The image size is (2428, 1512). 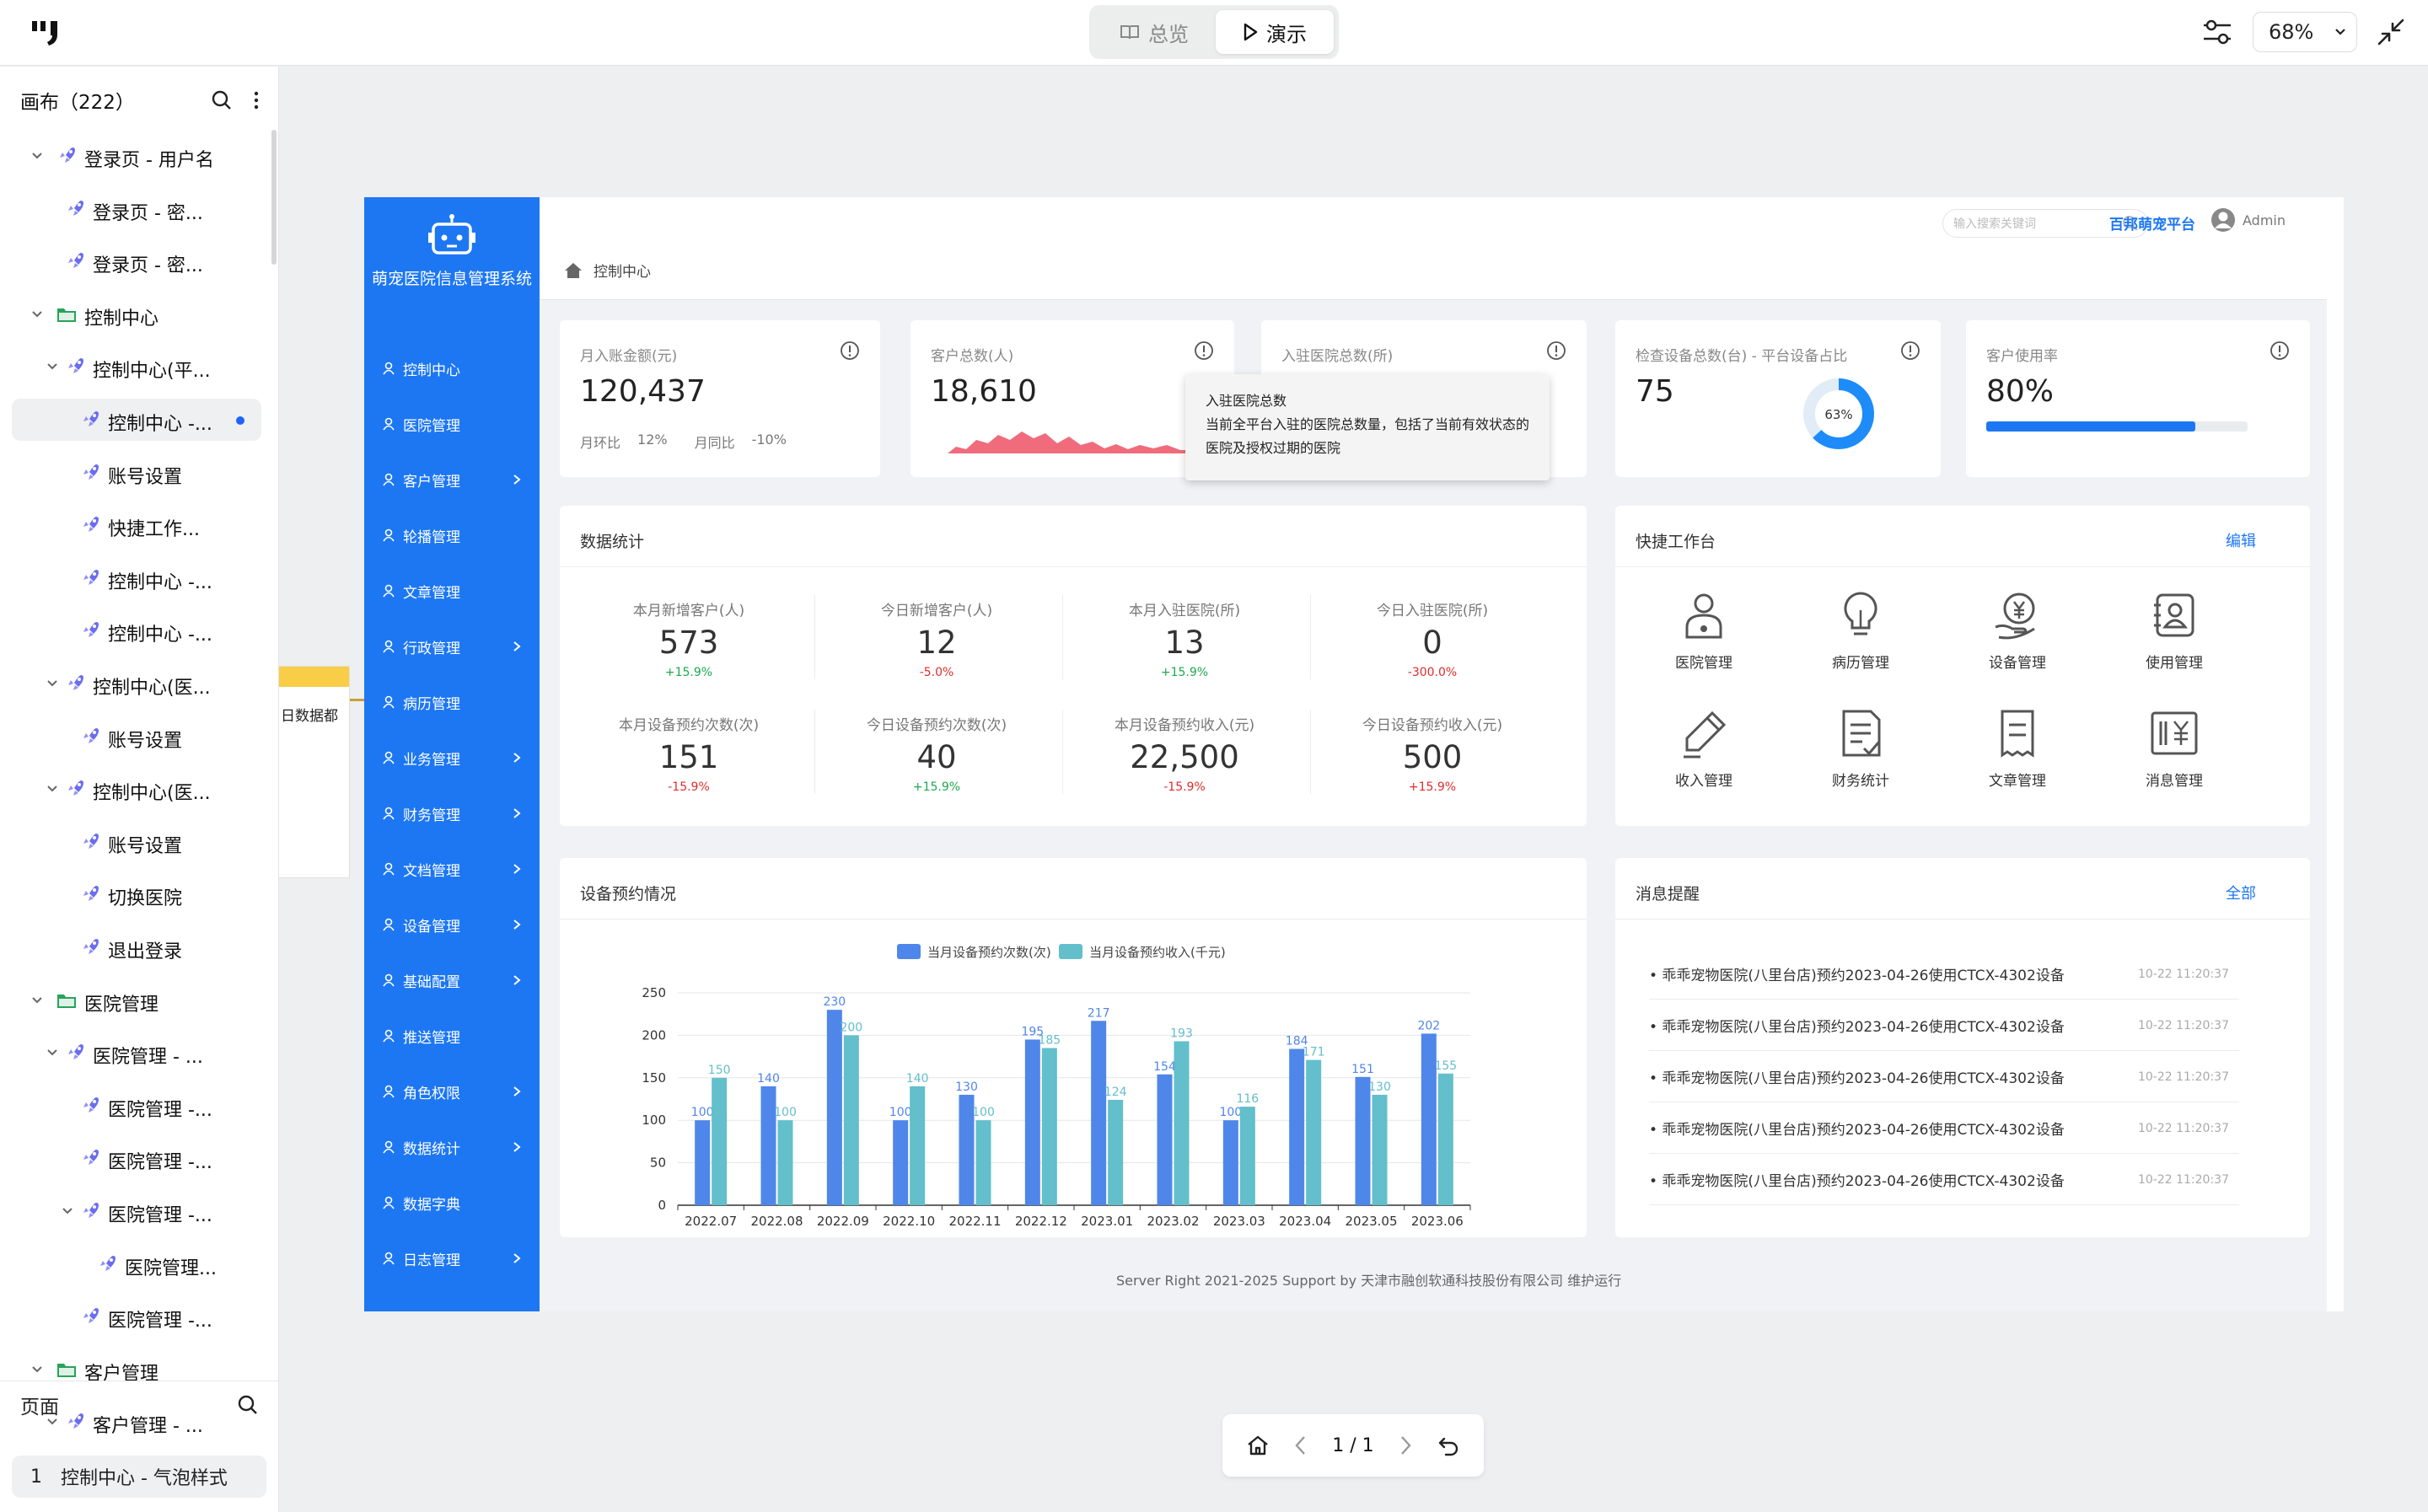 I want to click on nav-item: 轮播管理, so click(x=452, y=535).